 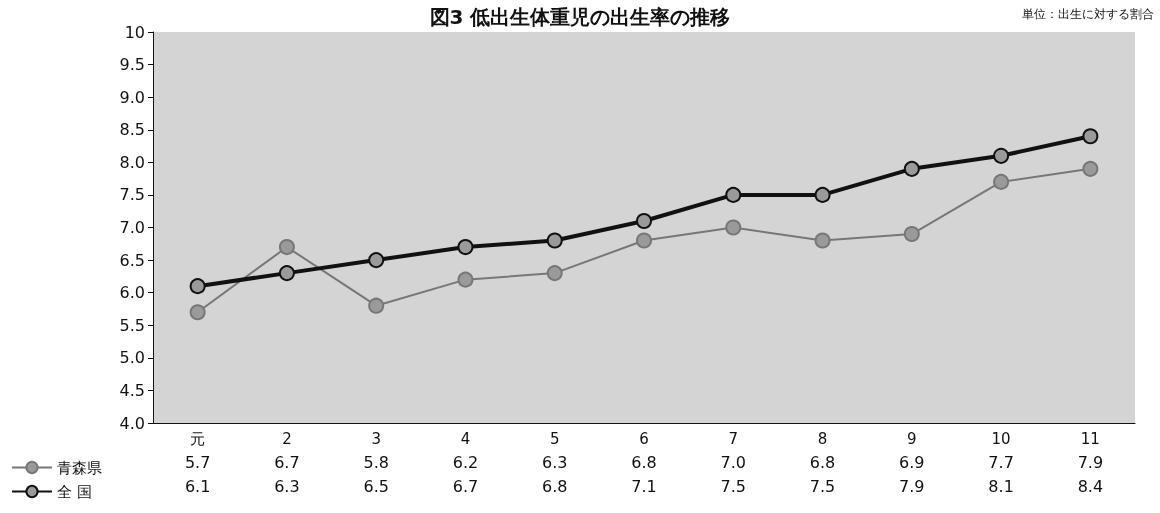 What do you see at coordinates (132, 293) in the screenshot?
I see `y-tick-label: 6.0` at bounding box center [132, 293].